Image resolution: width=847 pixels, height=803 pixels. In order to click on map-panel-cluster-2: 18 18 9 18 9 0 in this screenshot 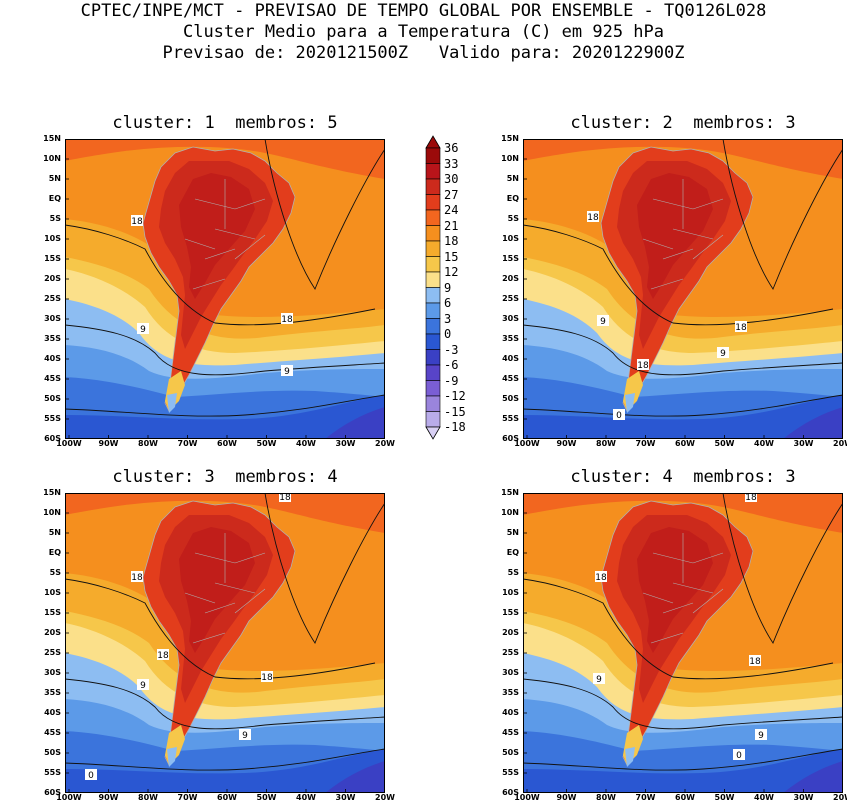, I will do `click(683, 289)`.